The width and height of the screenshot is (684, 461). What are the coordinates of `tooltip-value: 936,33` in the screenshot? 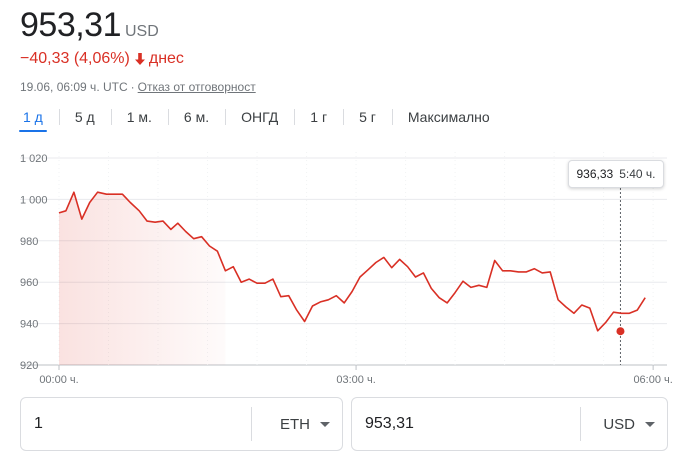 It's located at (595, 174).